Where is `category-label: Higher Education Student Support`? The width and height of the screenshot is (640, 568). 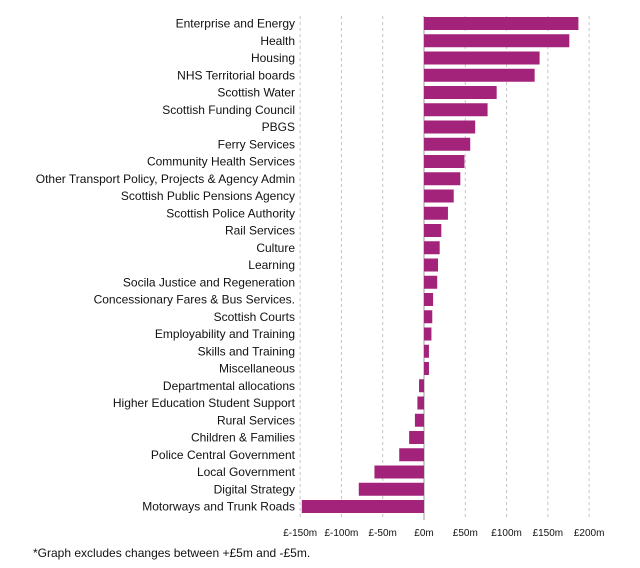
category-label: Higher Education Student Support is located at coordinates (204, 403).